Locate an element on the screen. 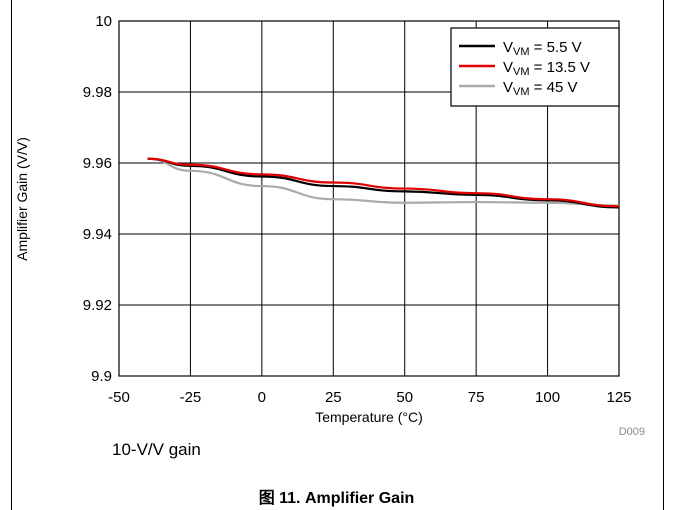 This screenshot has width=673, height=510. legend-entry: VVM = 5.5 V is located at coordinates (542, 48).